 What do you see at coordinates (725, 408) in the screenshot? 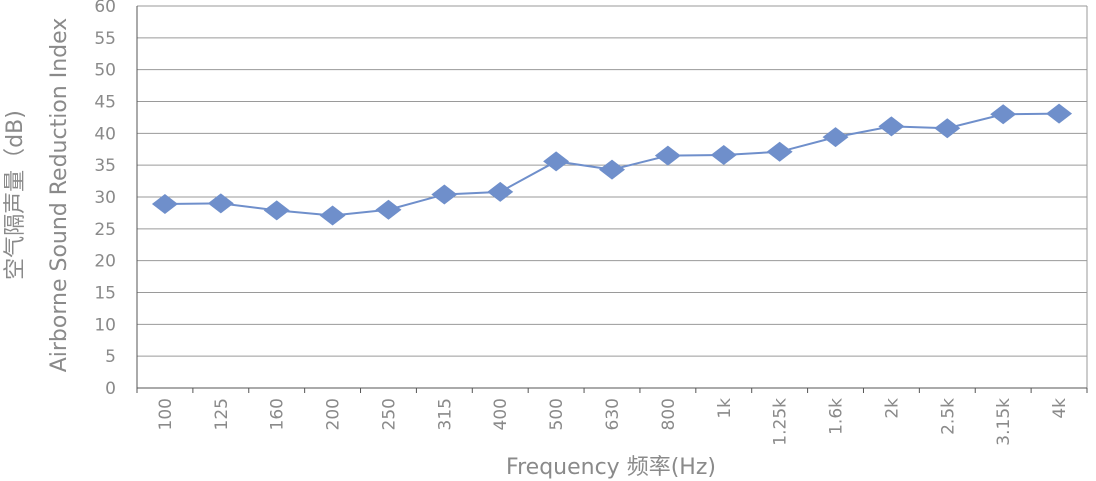
I see `x-tick-label-1k: 1k` at bounding box center [725, 408].